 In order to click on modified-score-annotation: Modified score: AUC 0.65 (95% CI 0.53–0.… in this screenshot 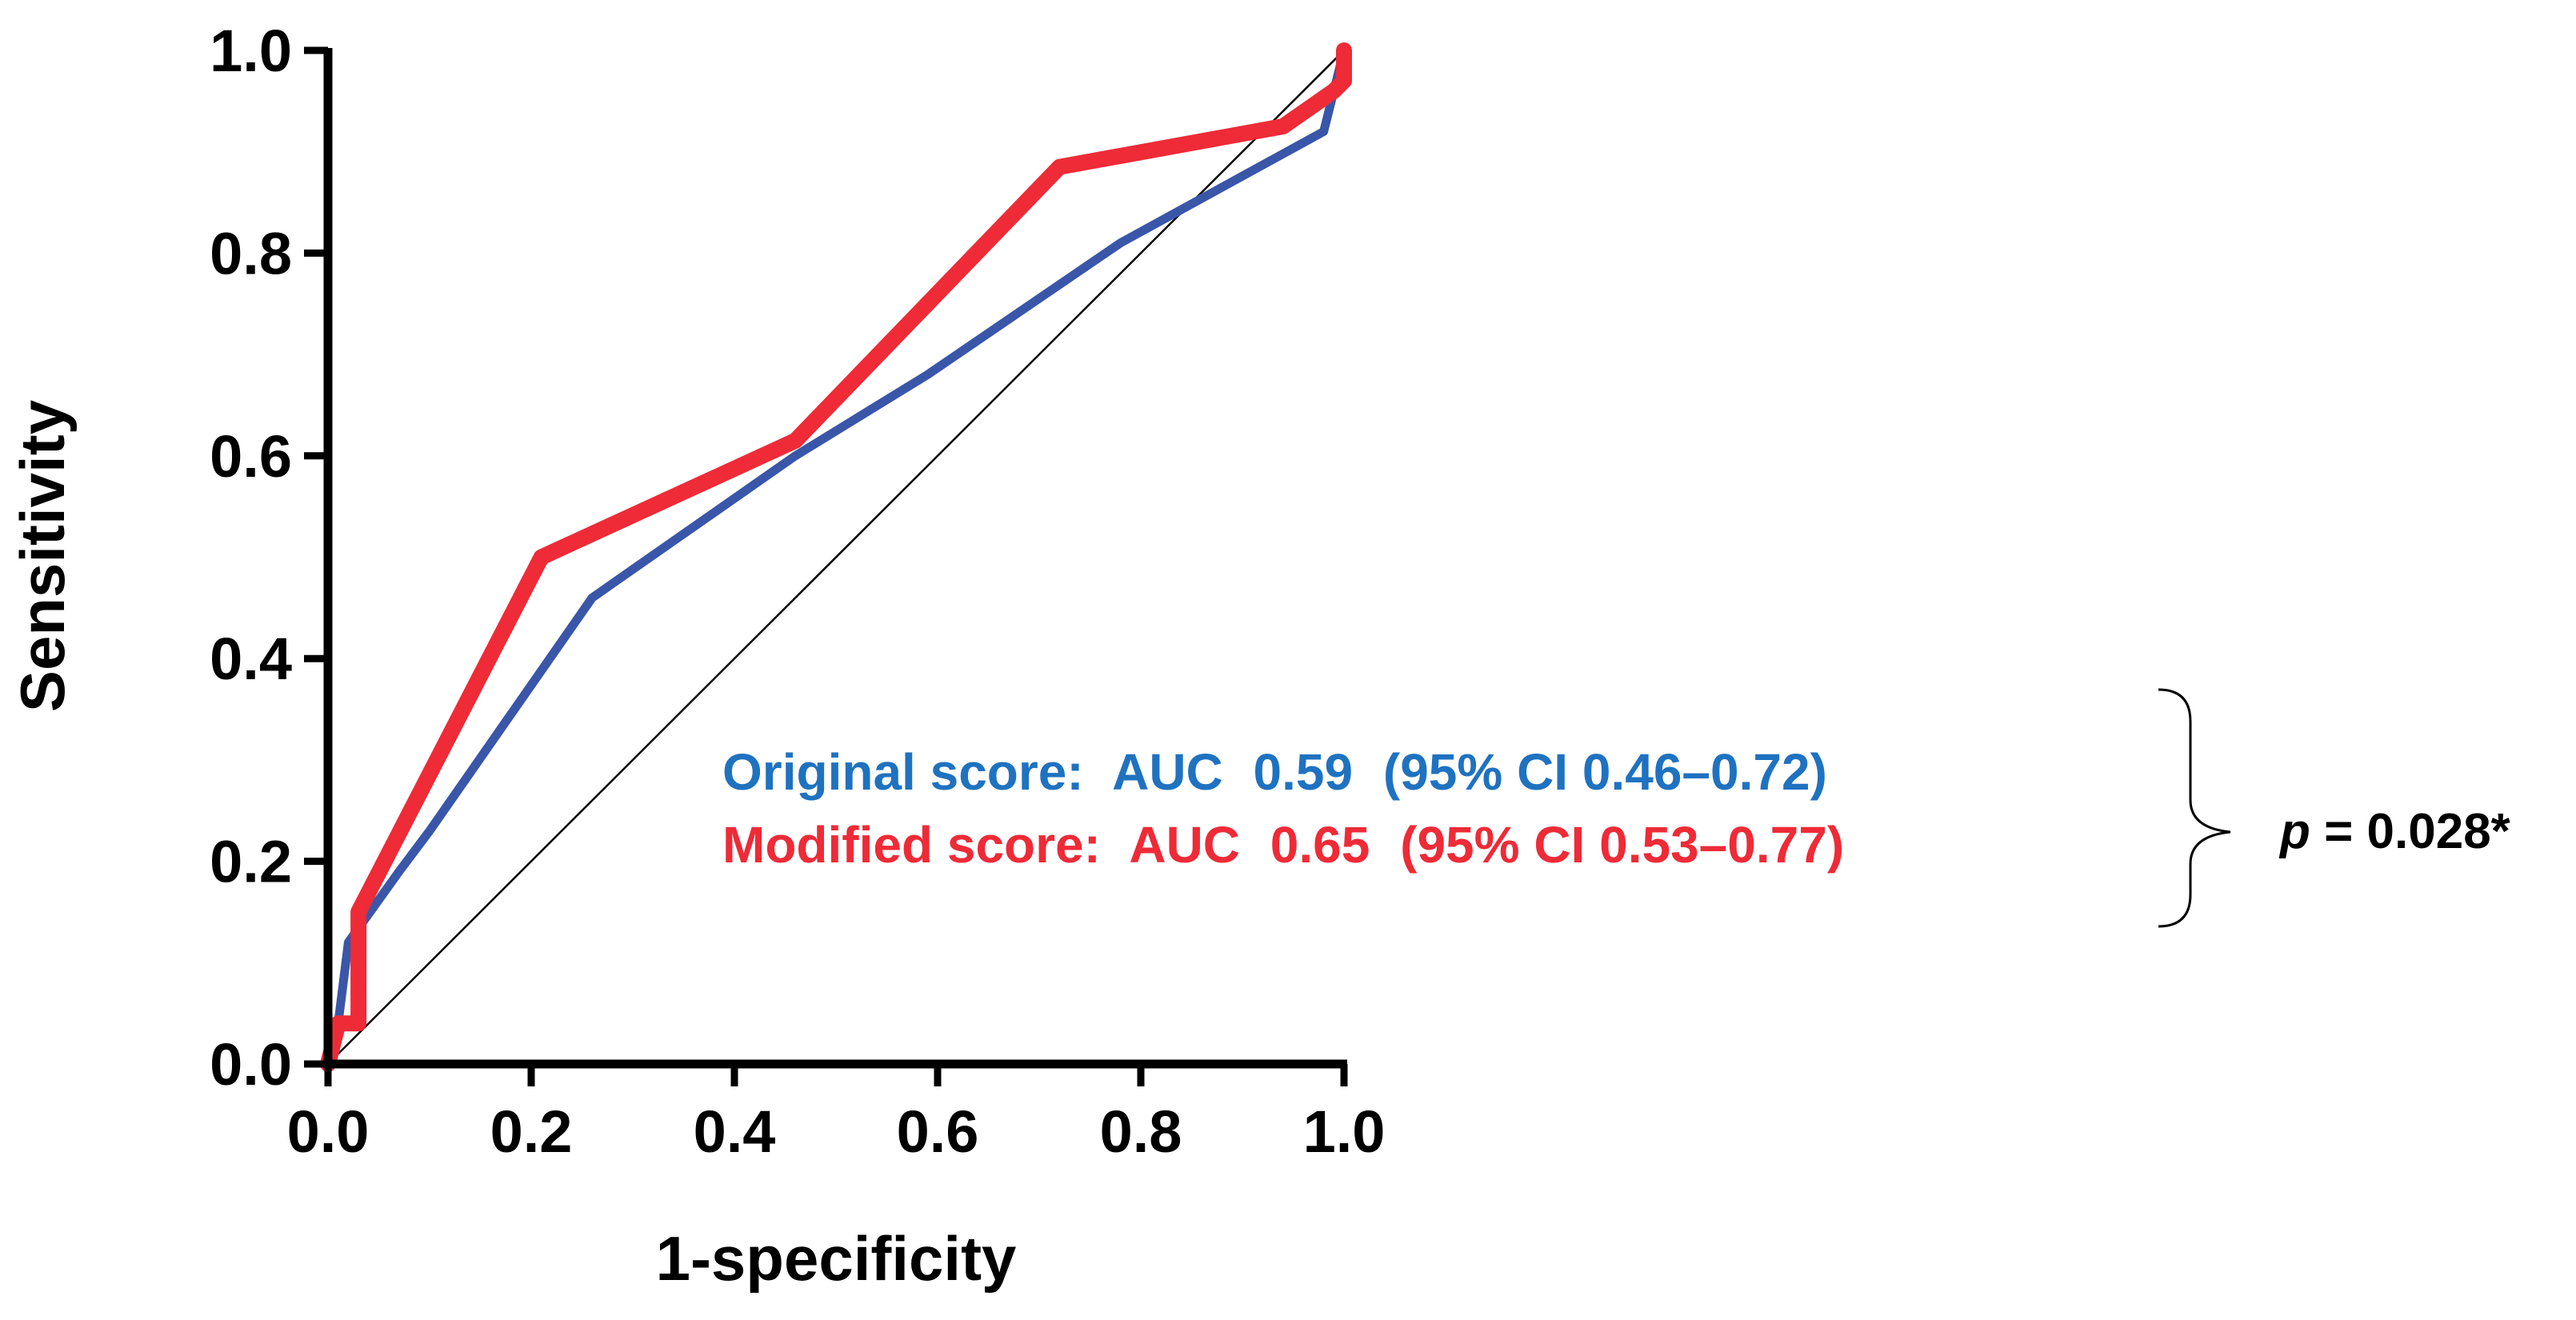, I will do `click(1283, 845)`.